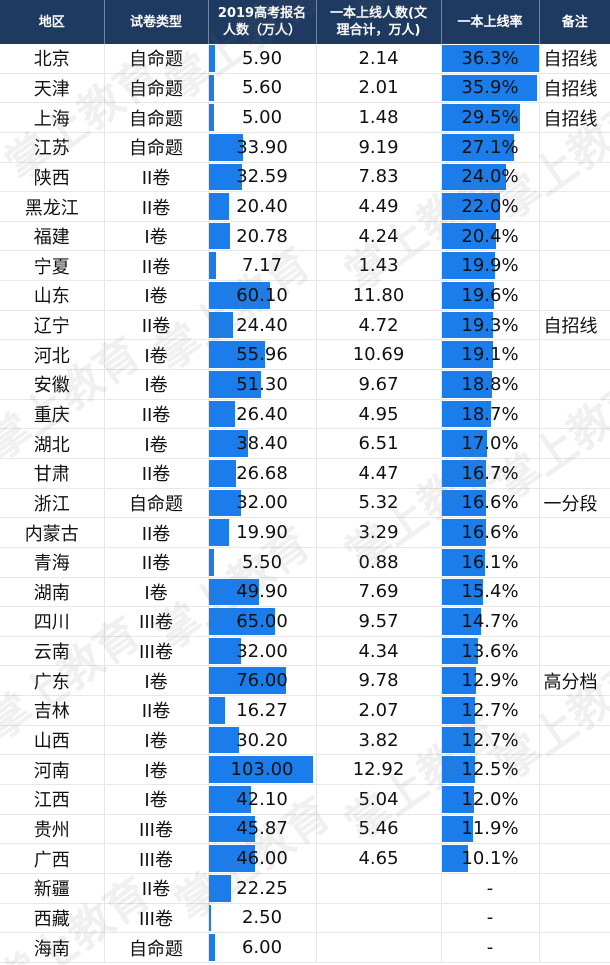 This screenshot has width=610, height=965. I want to click on rate-cell: 19.6%, so click(490, 295).